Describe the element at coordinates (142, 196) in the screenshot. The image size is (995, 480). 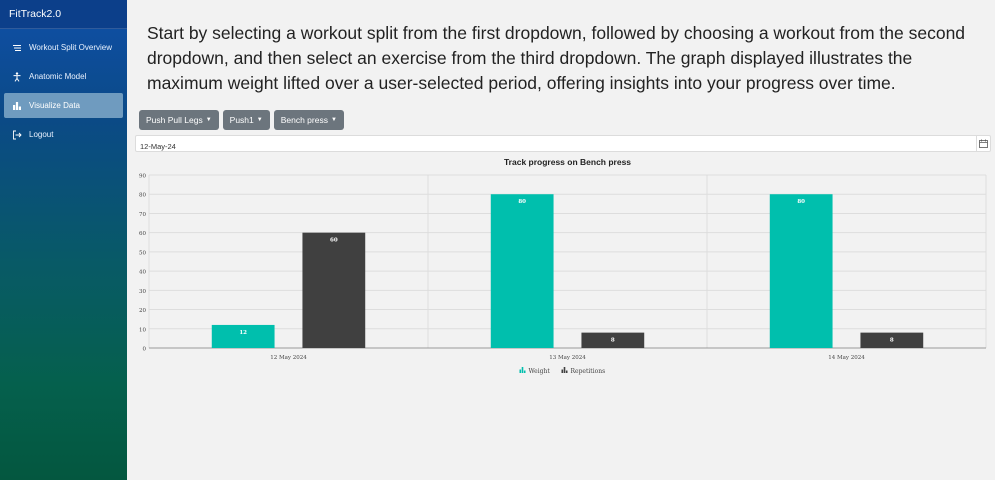
I see `y-tick-label: 80` at that location.